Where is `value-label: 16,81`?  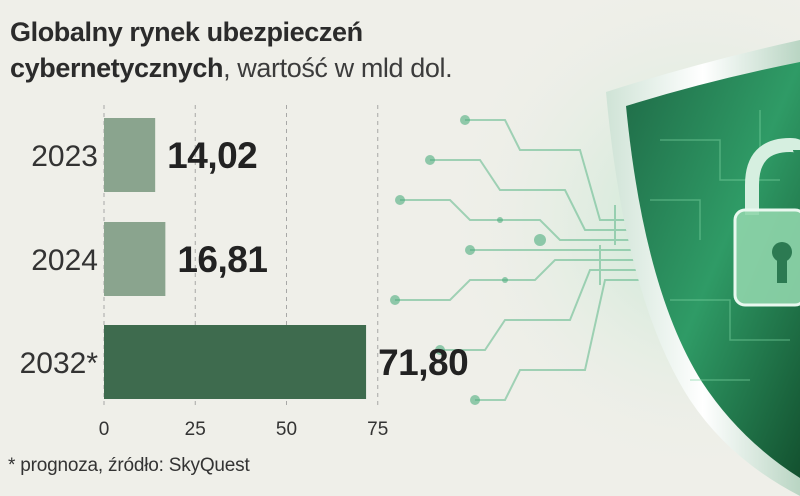 value-label: 16,81 is located at coordinates (222, 259).